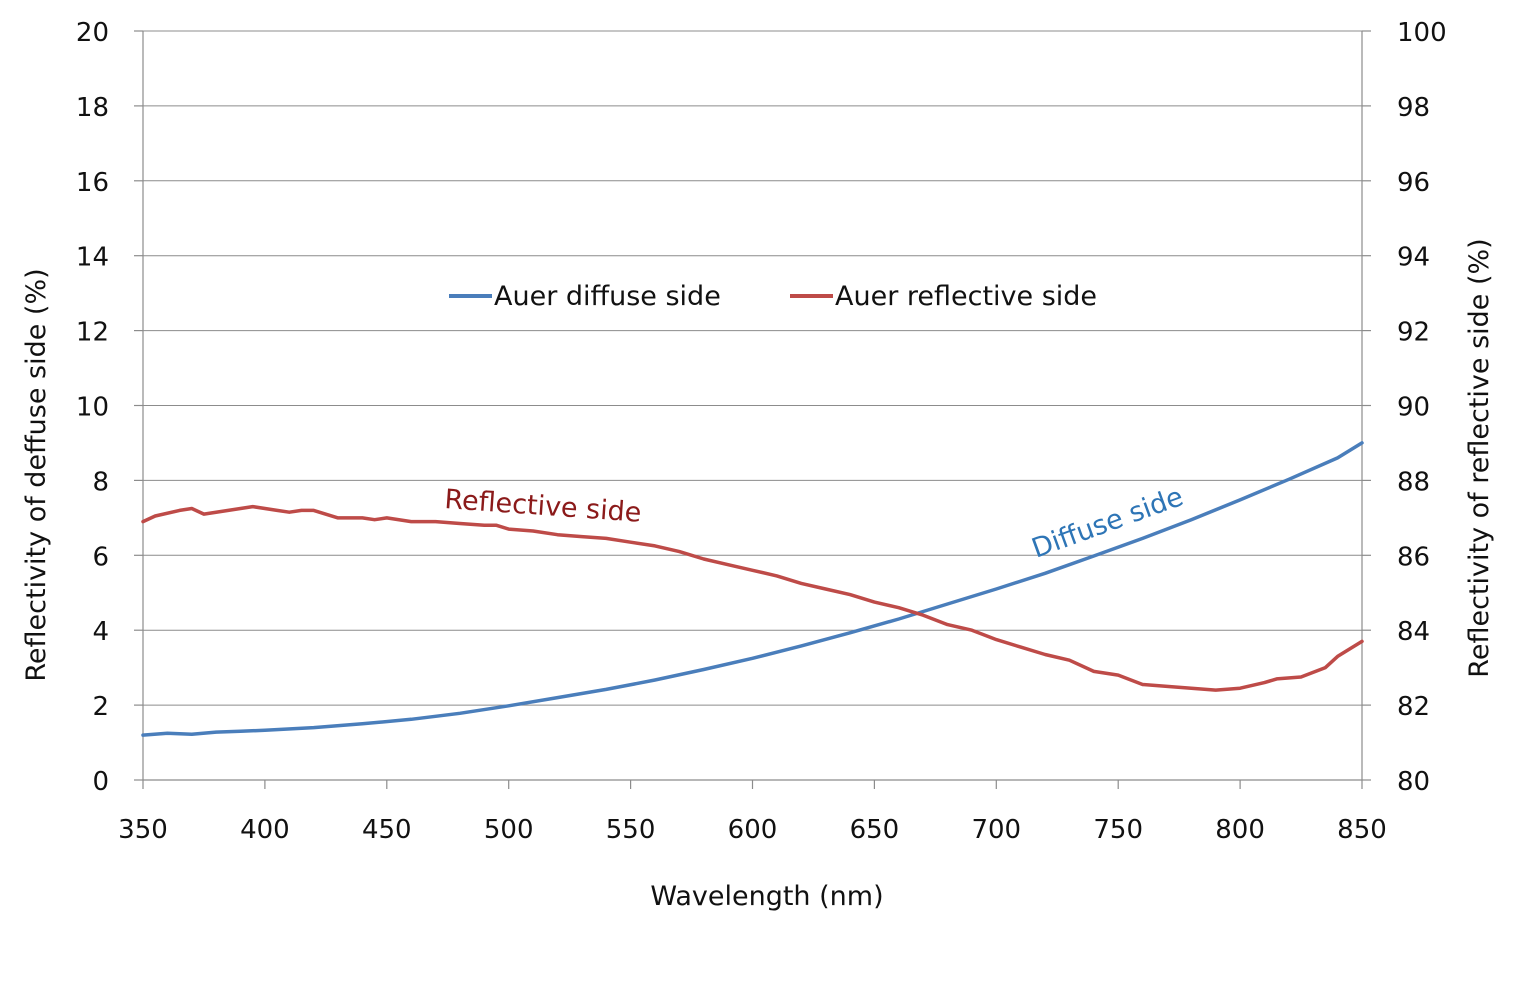  I want to click on left-y-tick-labels: 0 2 4 6 8 10 12 14 16 18 20, so click(92, 407).